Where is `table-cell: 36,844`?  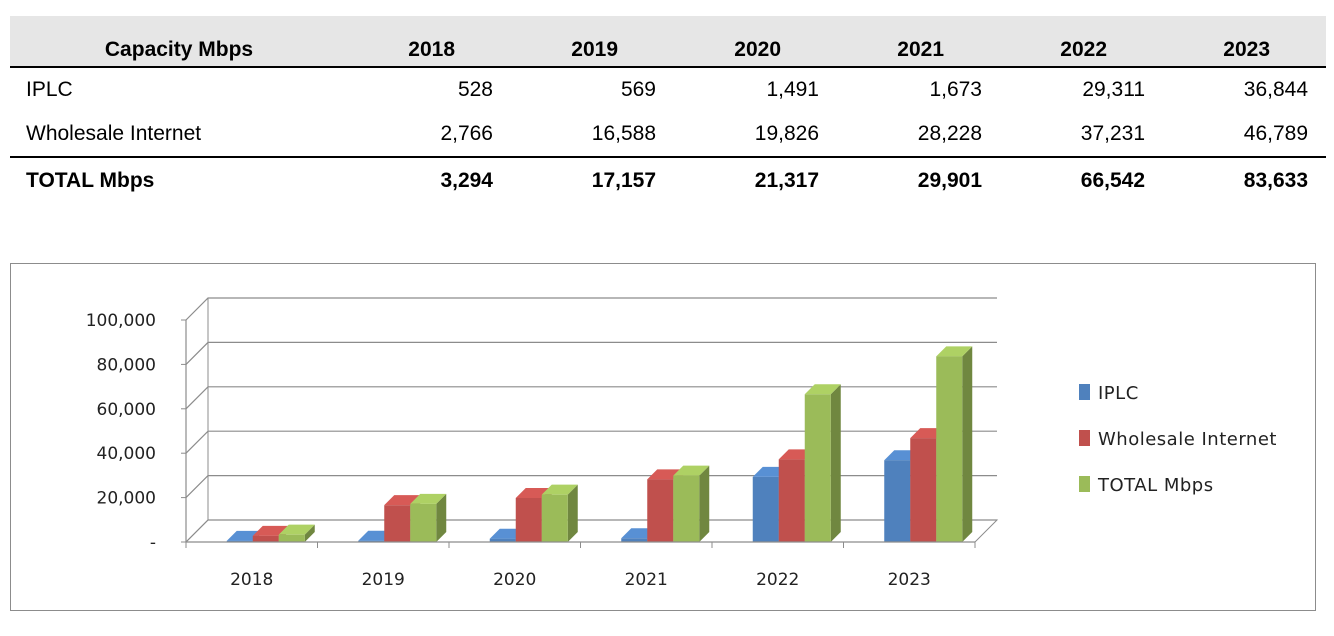
table-cell: 36,844 is located at coordinates (1275, 89).